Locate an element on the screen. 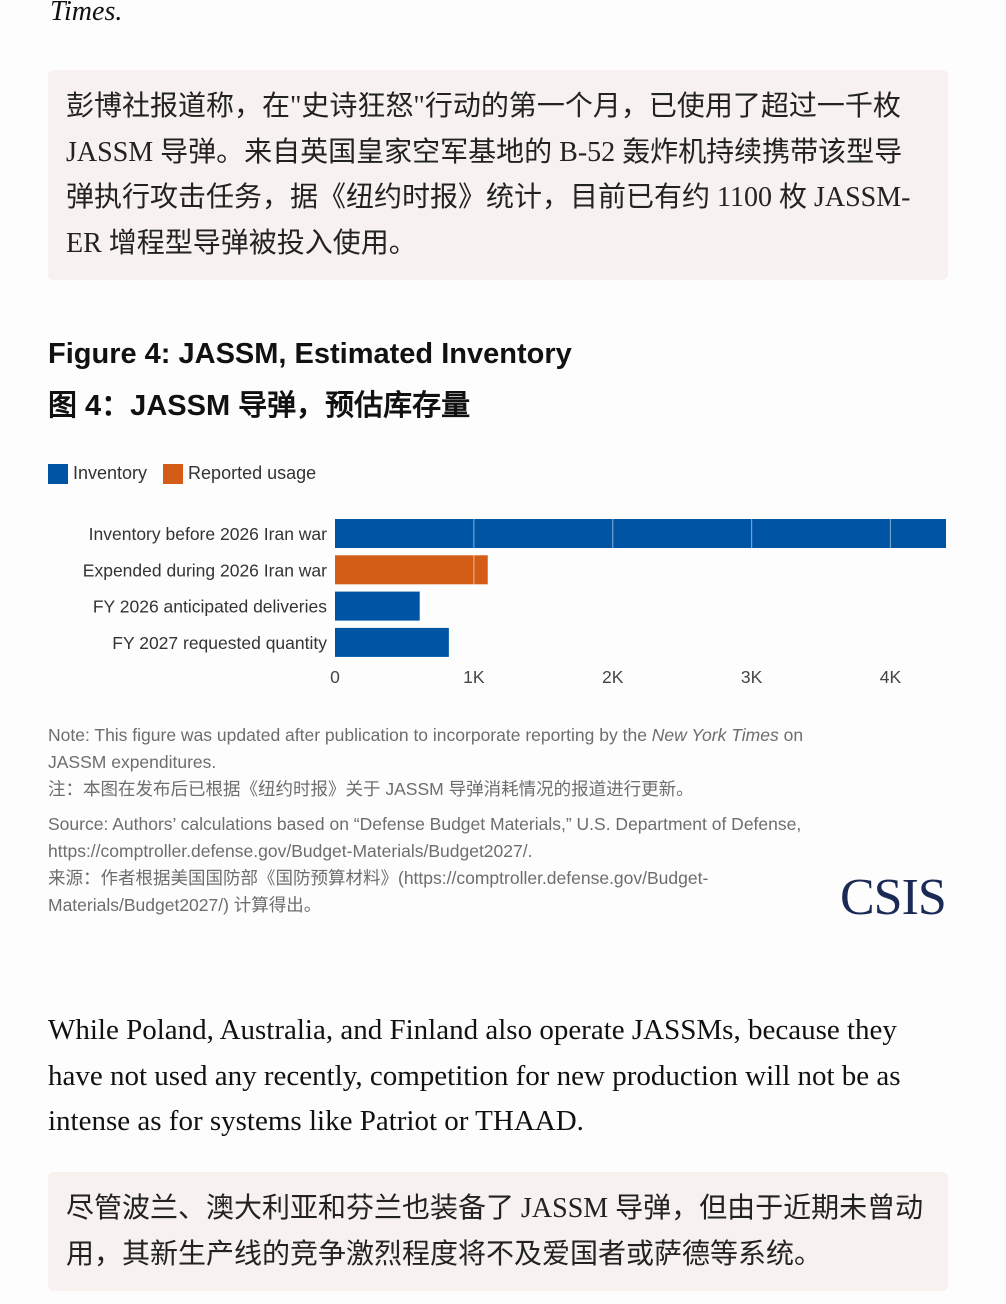 Image resolution: width=1006 pixels, height=1304 pixels. legend-label-usage: Reported usage is located at coordinates (252, 473).